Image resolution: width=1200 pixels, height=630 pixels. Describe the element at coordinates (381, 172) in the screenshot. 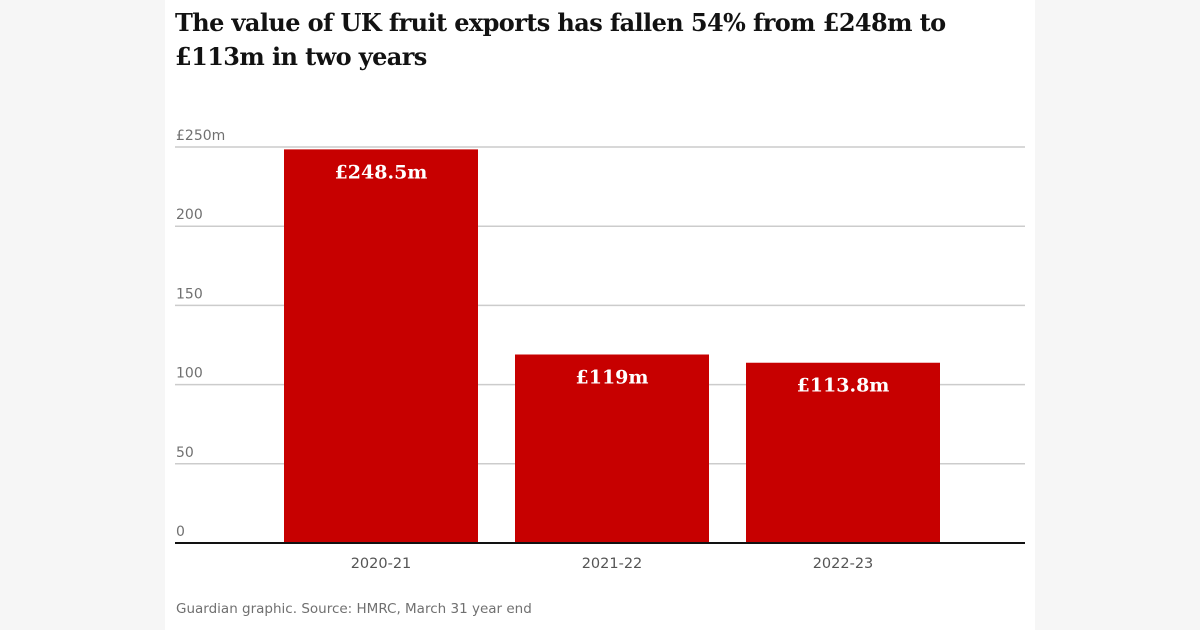

I see `bar-value-label: £248.5m` at that location.